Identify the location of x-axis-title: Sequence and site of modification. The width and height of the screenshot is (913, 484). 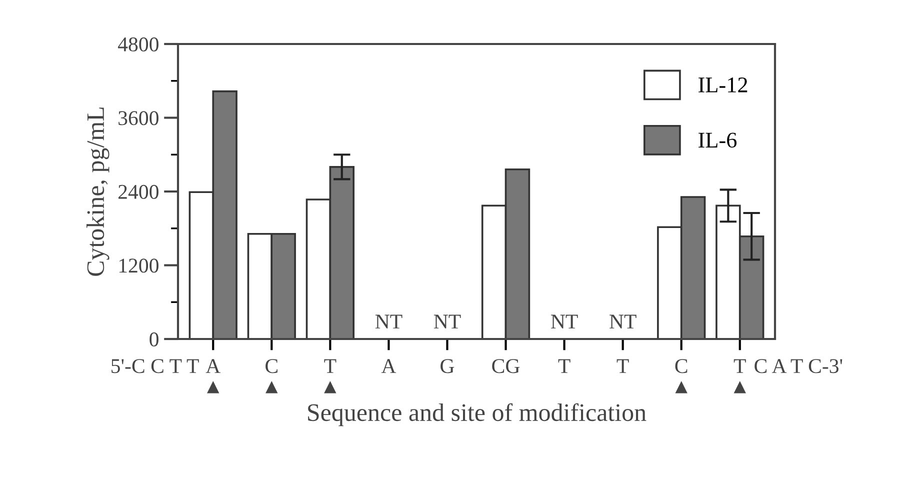
(477, 414).